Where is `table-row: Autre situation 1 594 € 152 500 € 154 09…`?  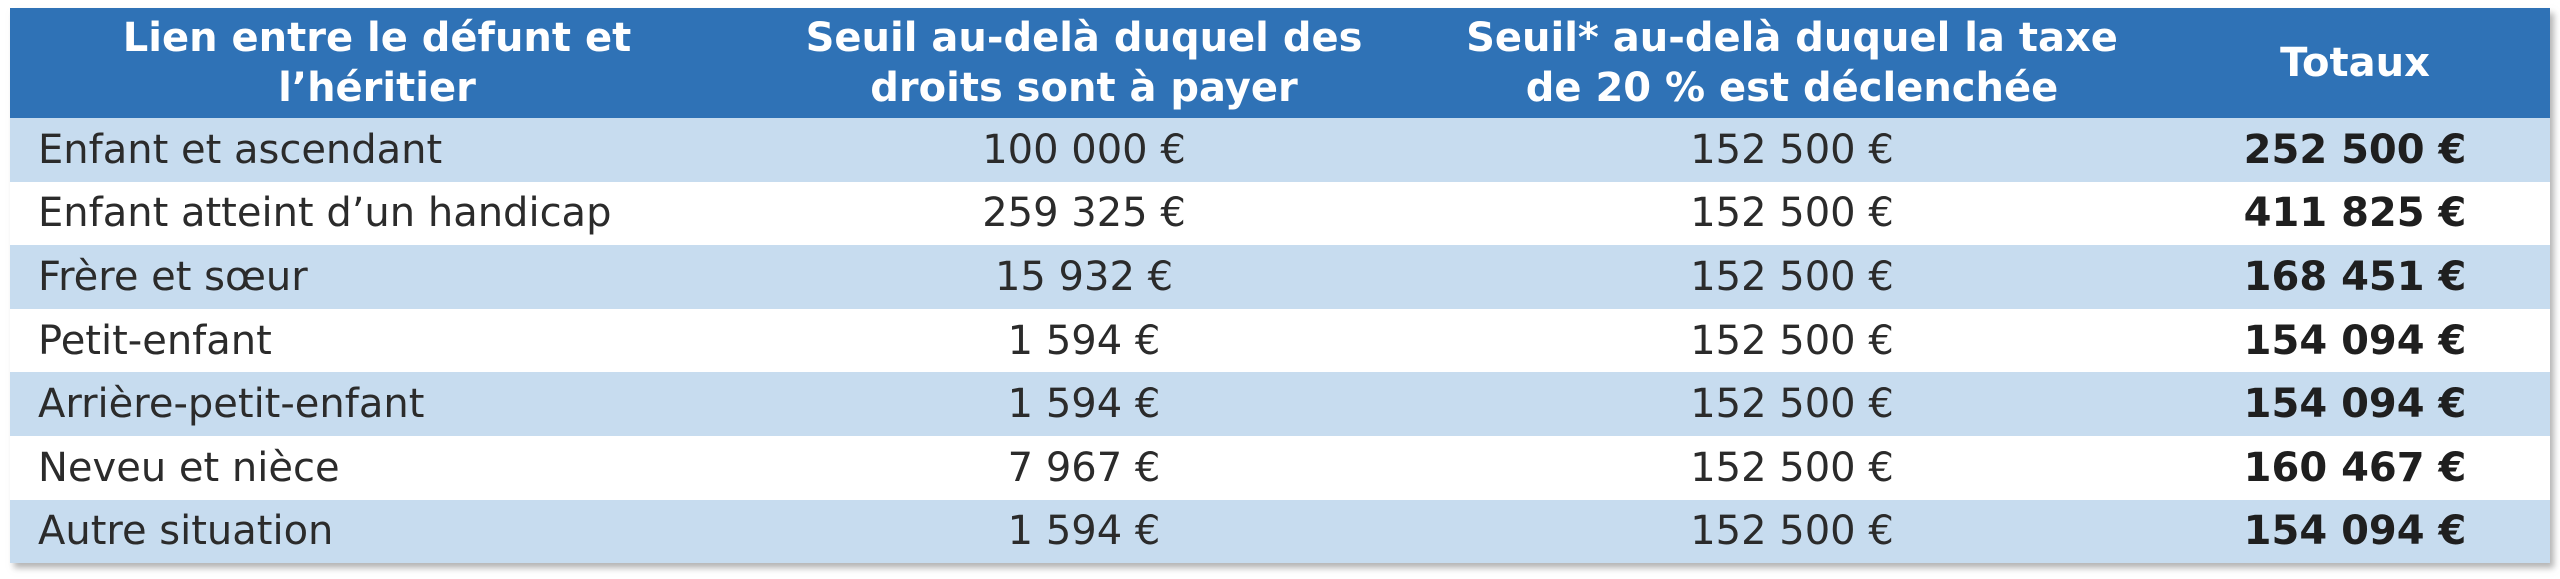 table-row: Autre situation 1 594 € 152 500 € 154 09… is located at coordinates (1280, 531).